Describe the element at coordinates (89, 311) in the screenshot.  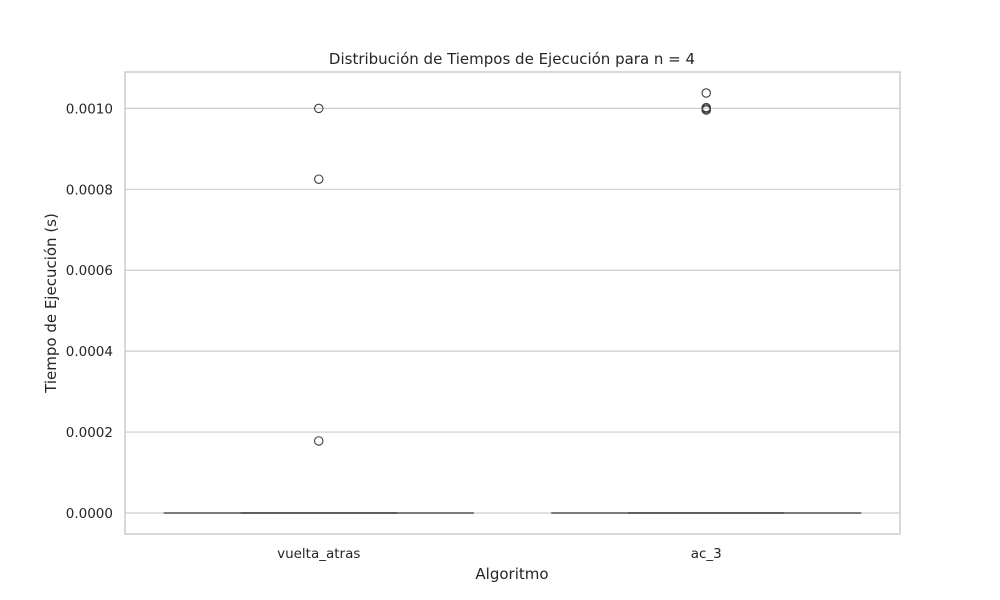
I see `y-tick-labels: 0.0000 0.0002 0.0004 0.0006 0.0008 0.0010` at that location.